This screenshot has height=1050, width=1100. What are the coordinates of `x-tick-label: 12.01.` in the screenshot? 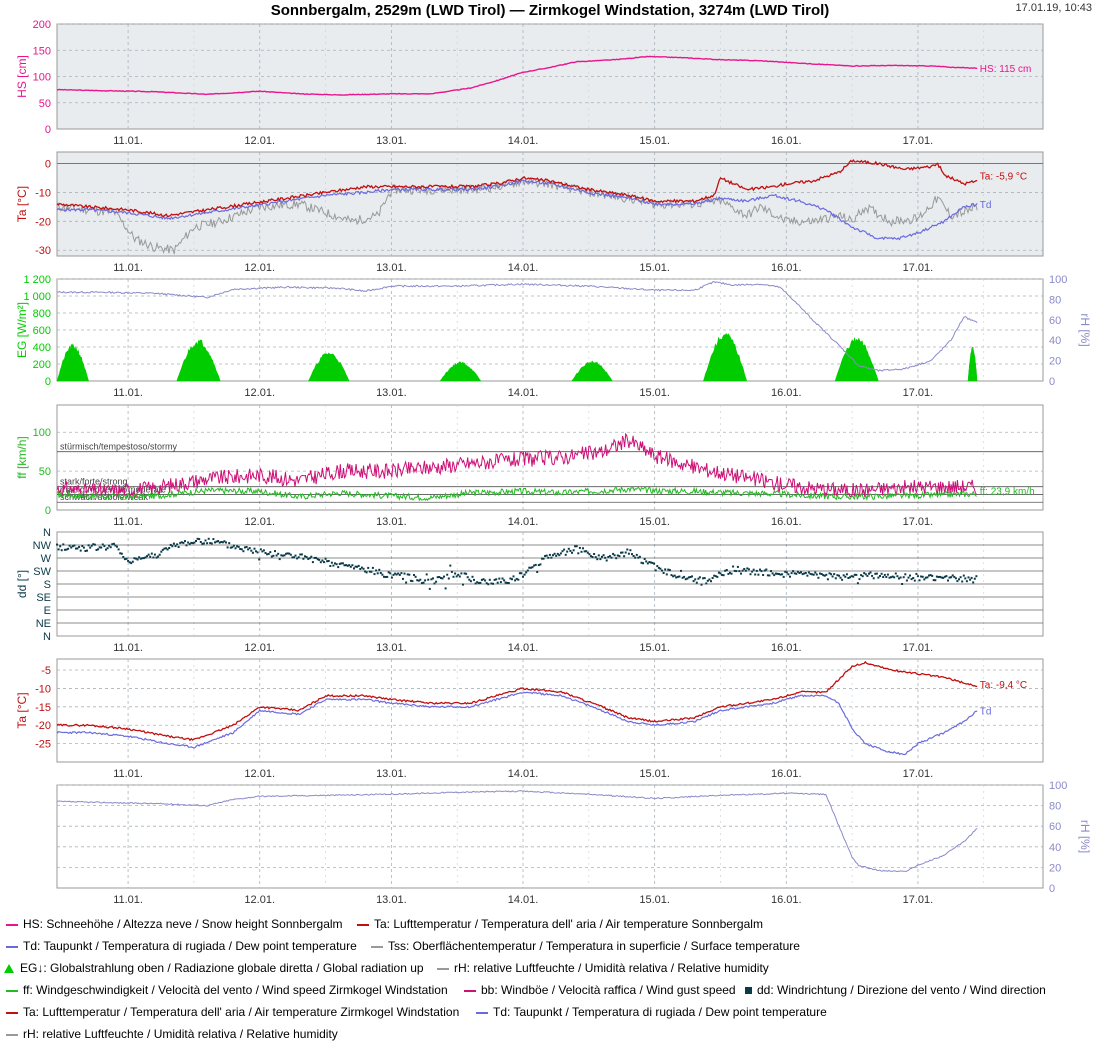 It's located at (259, 522).